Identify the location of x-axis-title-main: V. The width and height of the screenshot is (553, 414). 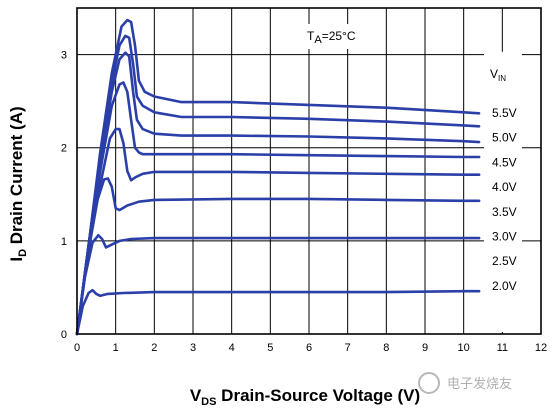
(196, 395).